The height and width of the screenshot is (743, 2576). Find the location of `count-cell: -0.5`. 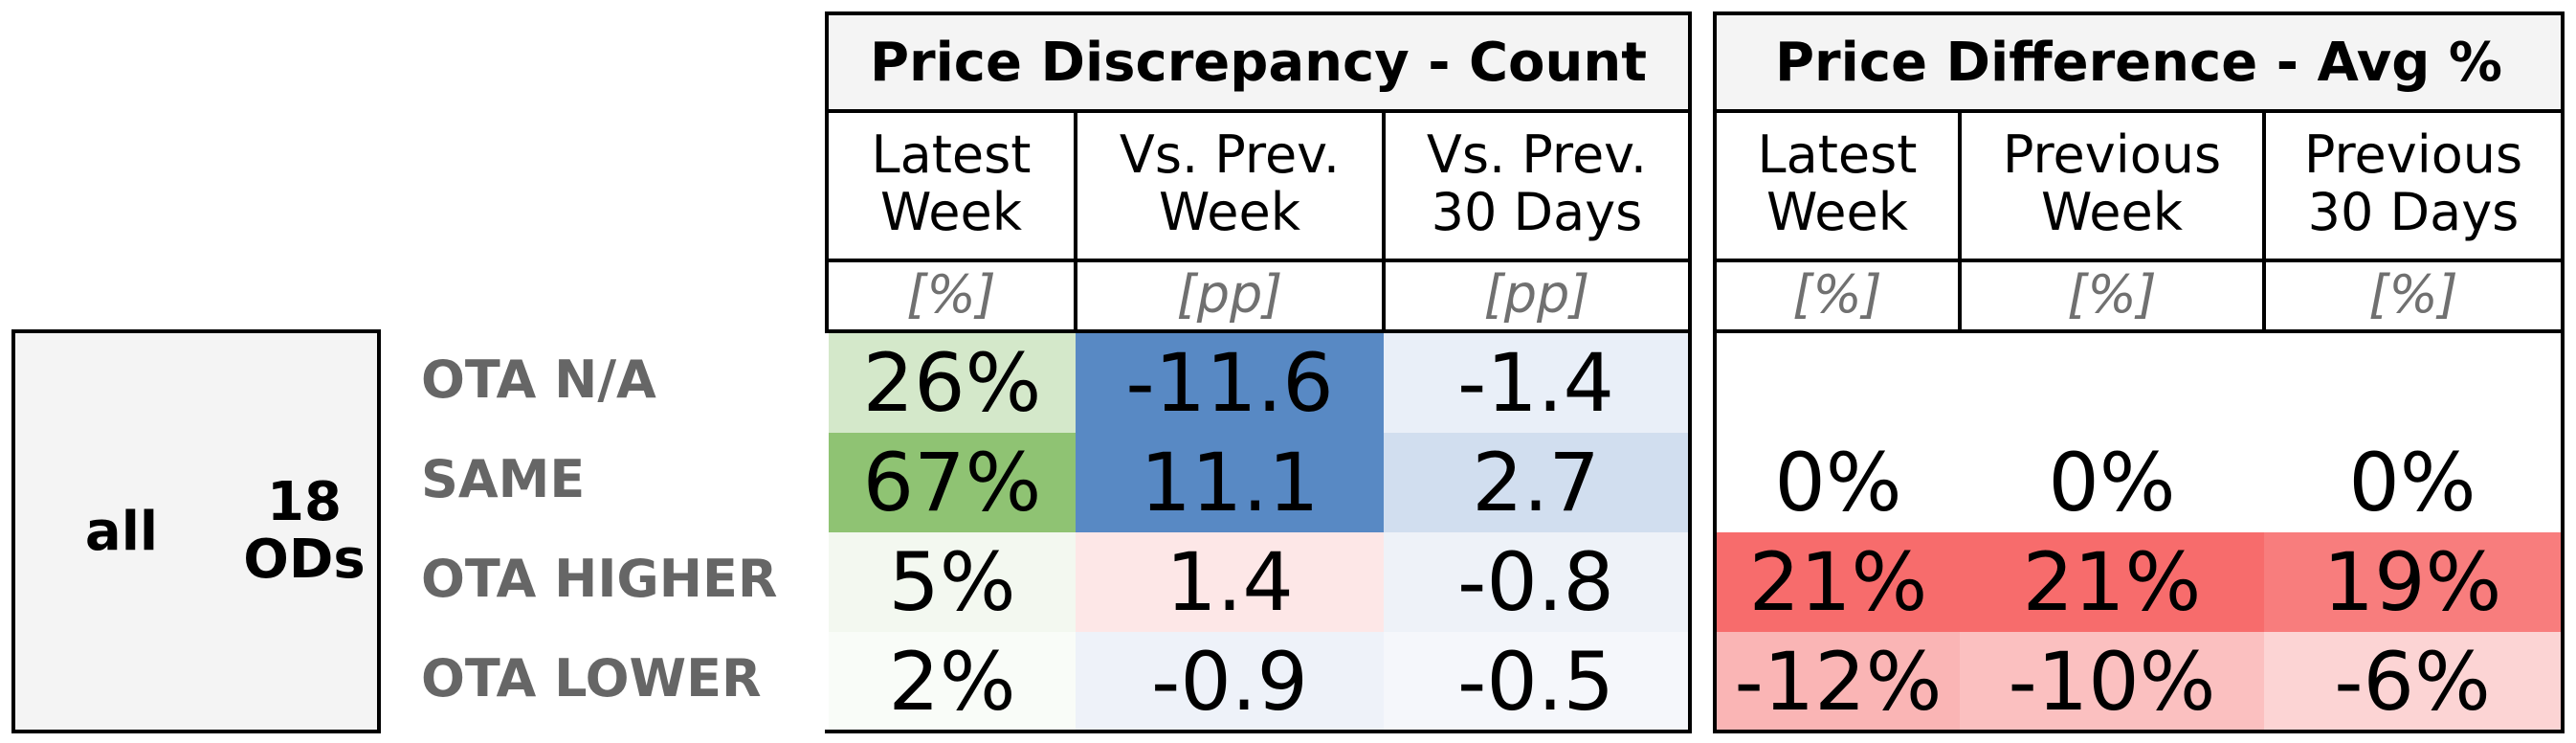

count-cell: -0.5 is located at coordinates (1536, 682).